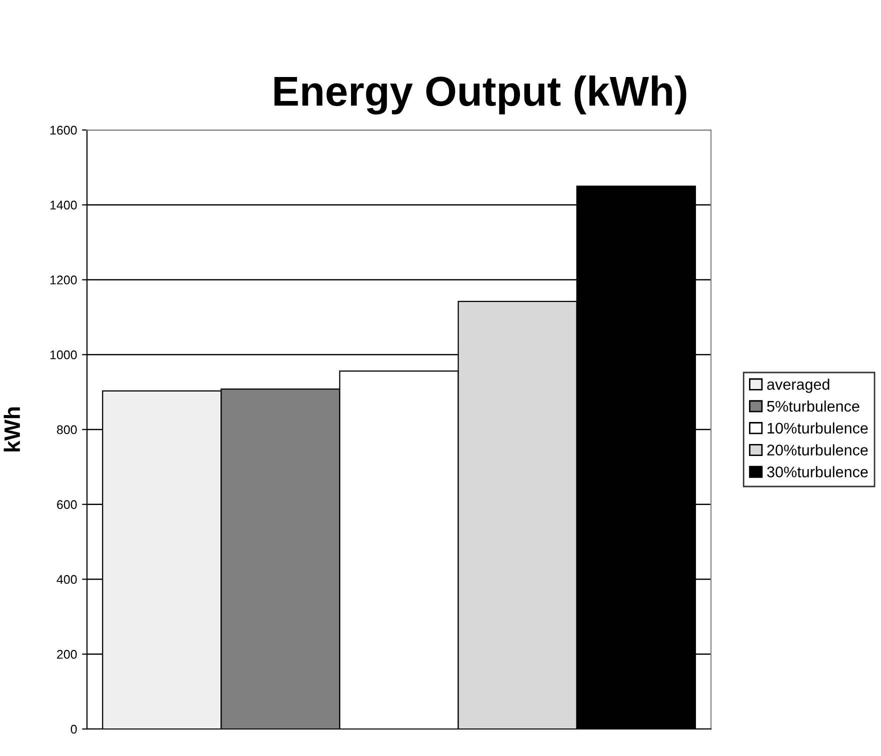 This screenshot has height=756, width=881. I want to click on legend-label: 30%turbulence, so click(817, 472).